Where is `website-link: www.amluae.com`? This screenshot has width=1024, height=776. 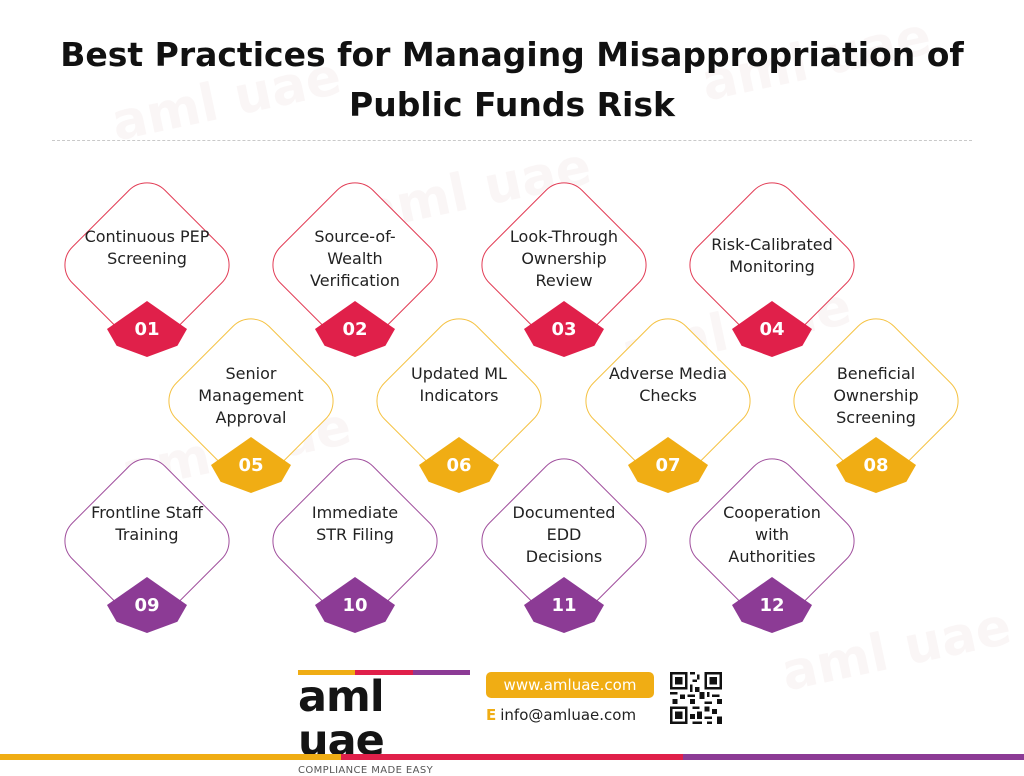
website-link: www.amluae.com is located at coordinates (570, 685).